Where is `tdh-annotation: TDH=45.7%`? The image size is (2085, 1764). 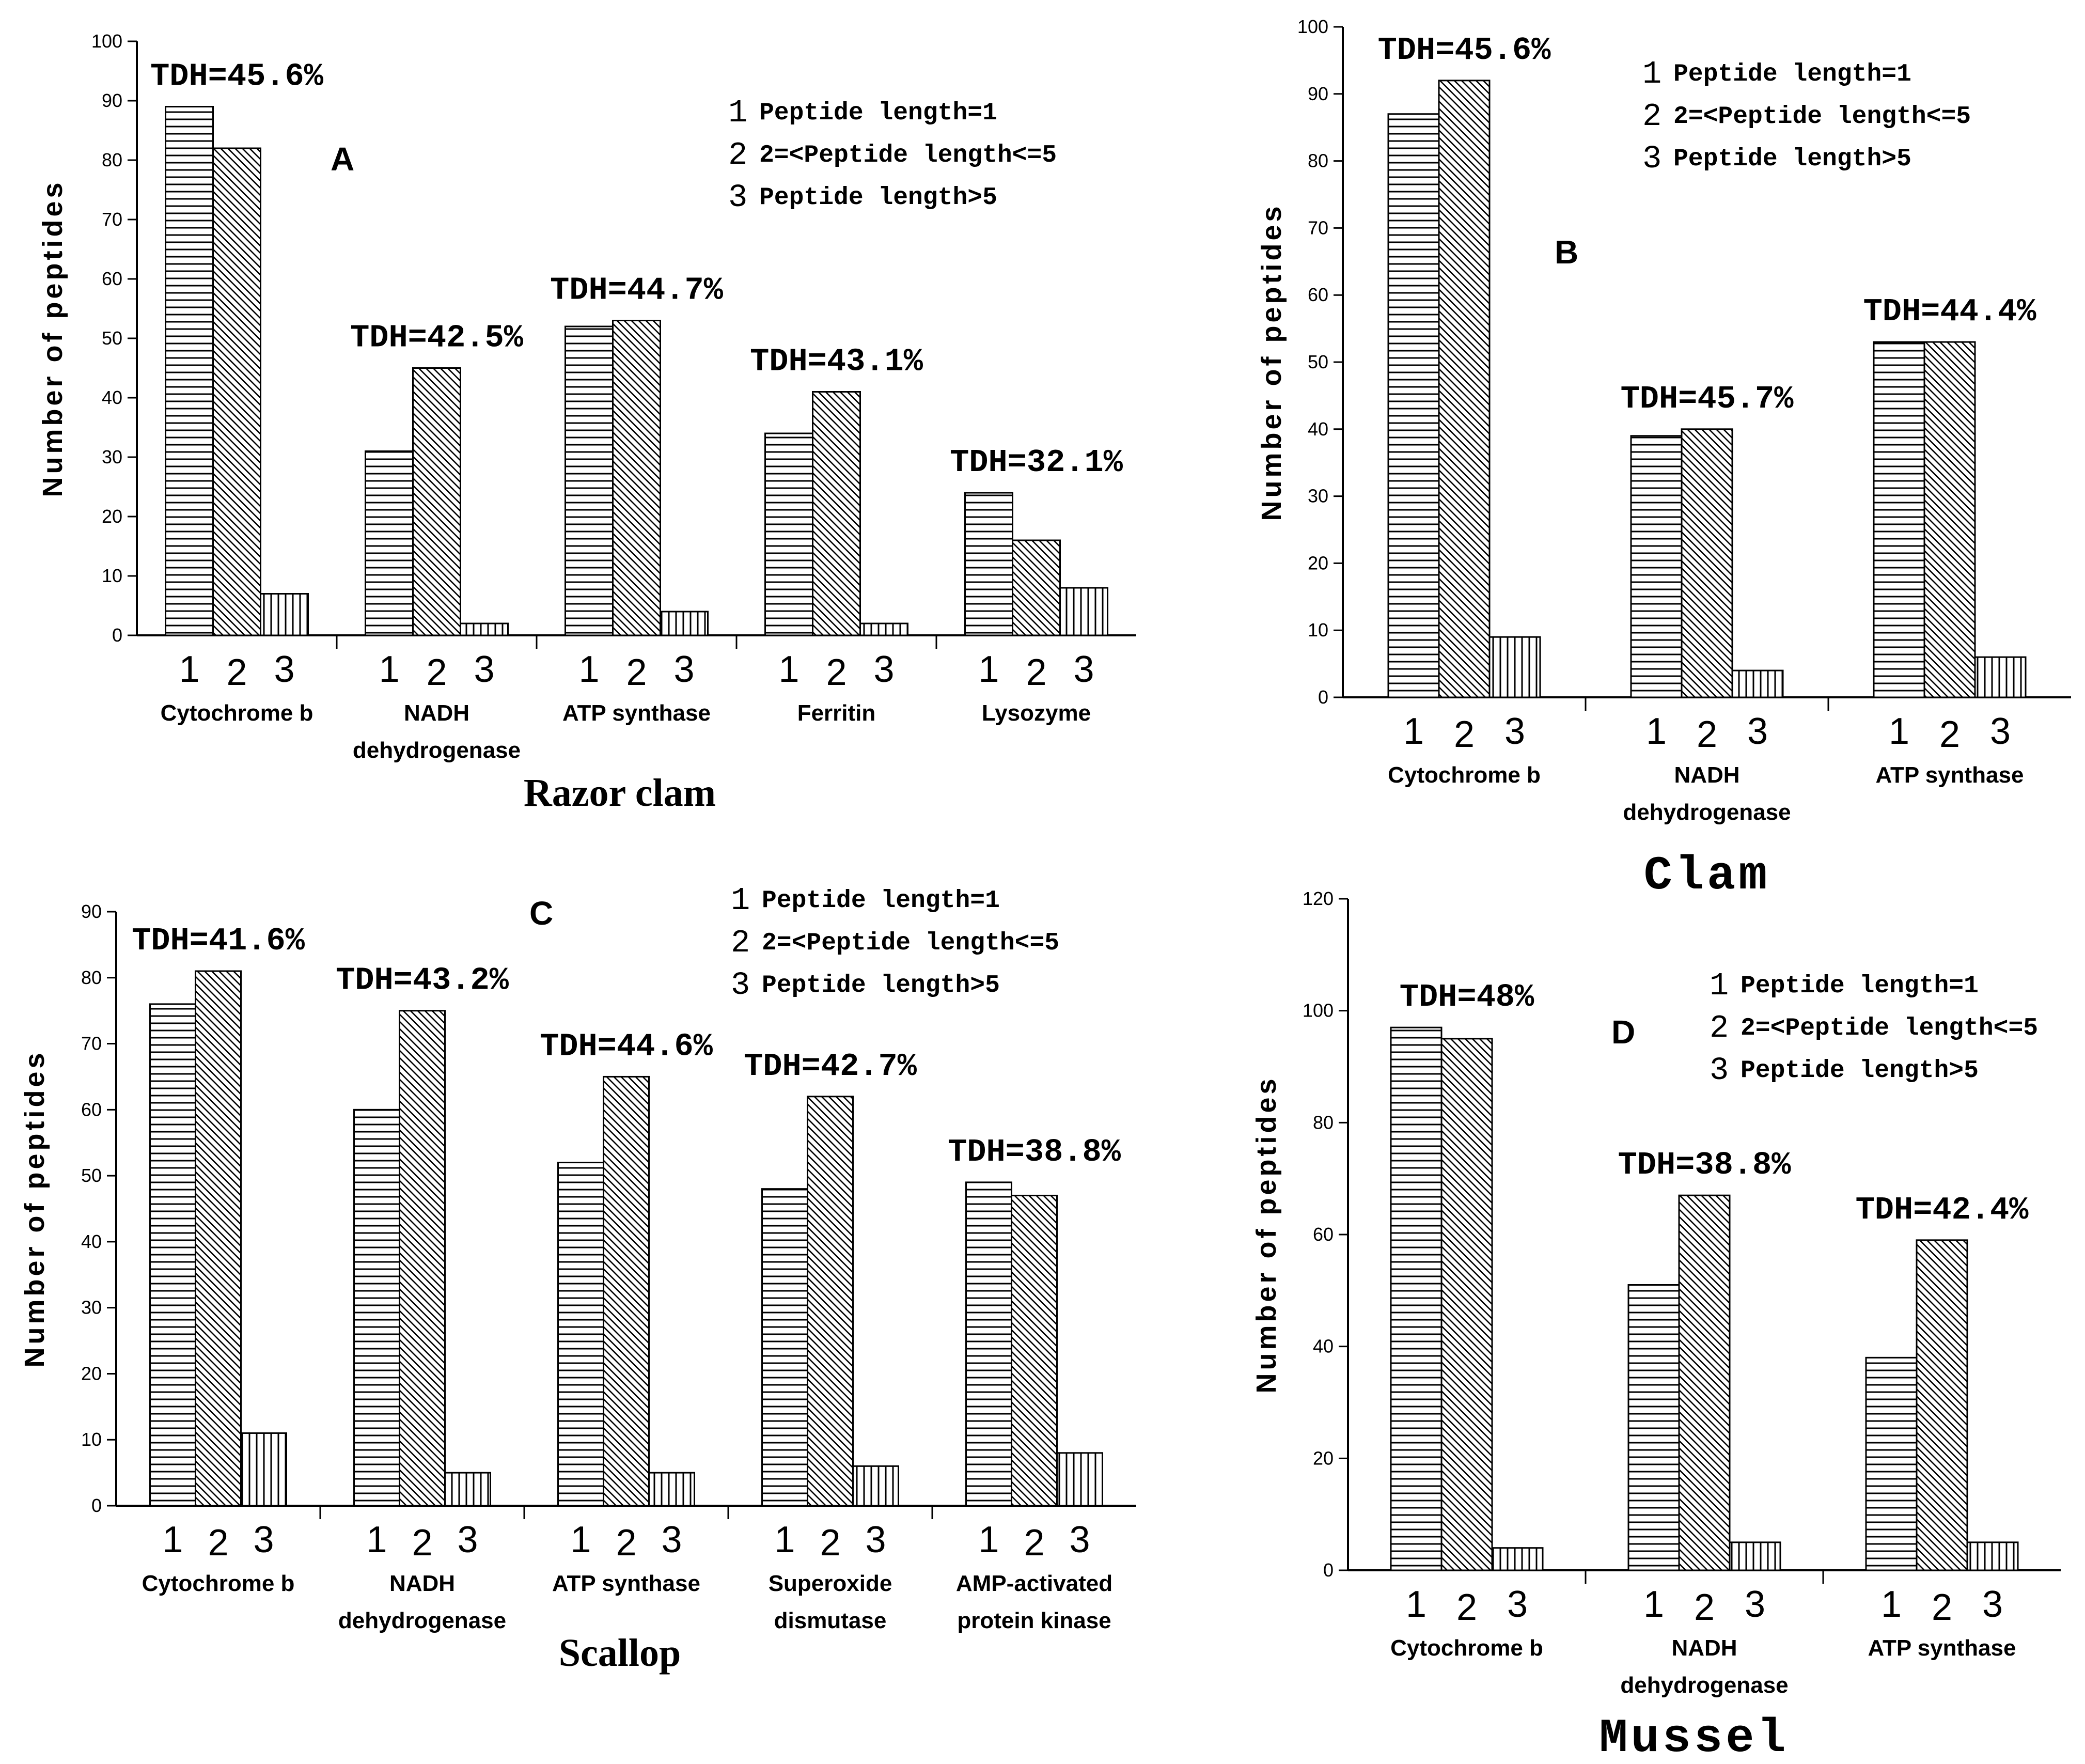
tdh-annotation: TDH=45.7% is located at coordinates (1707, 399).